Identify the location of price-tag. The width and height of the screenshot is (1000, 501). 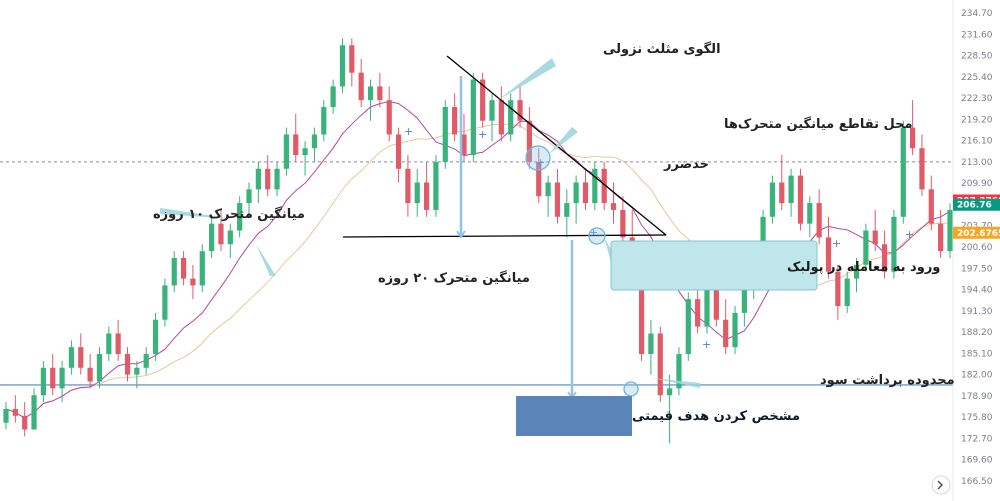
(976, 204).